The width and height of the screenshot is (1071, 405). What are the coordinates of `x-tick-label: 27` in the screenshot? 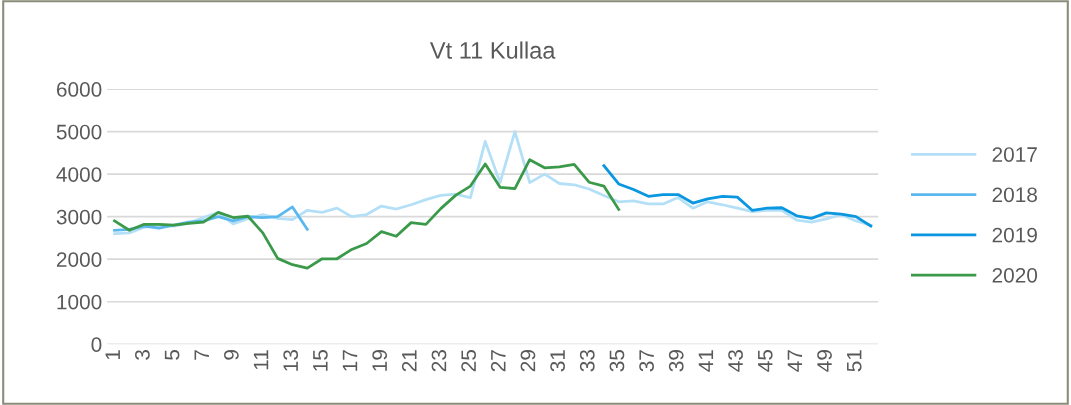 It's located at (498, 361).